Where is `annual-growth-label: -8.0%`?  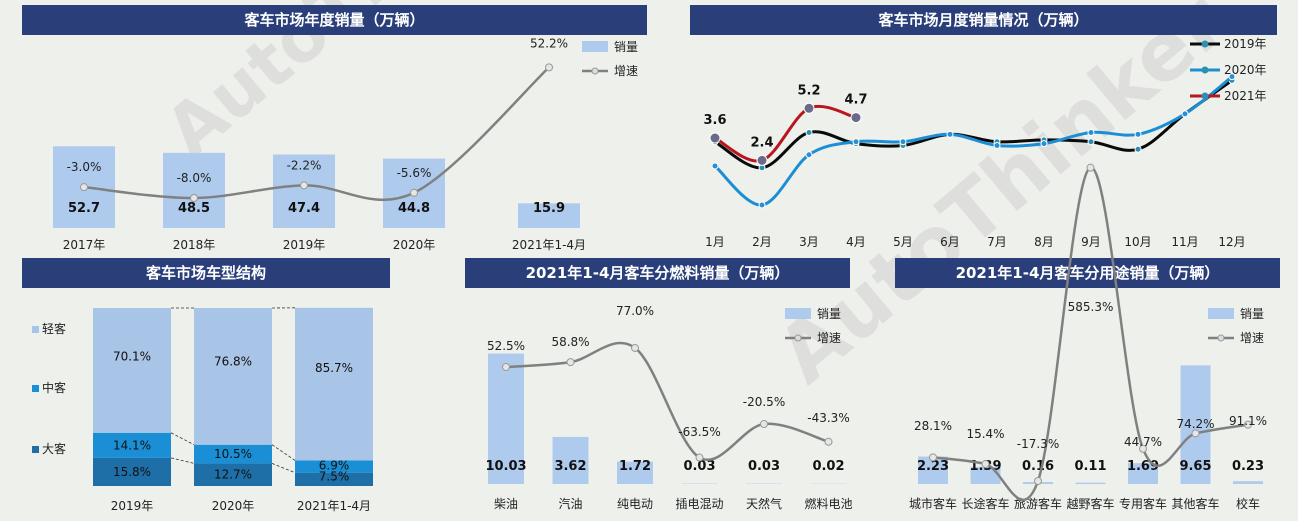 annual-growth-label: -8.0% is located at coordinates (194, 178).